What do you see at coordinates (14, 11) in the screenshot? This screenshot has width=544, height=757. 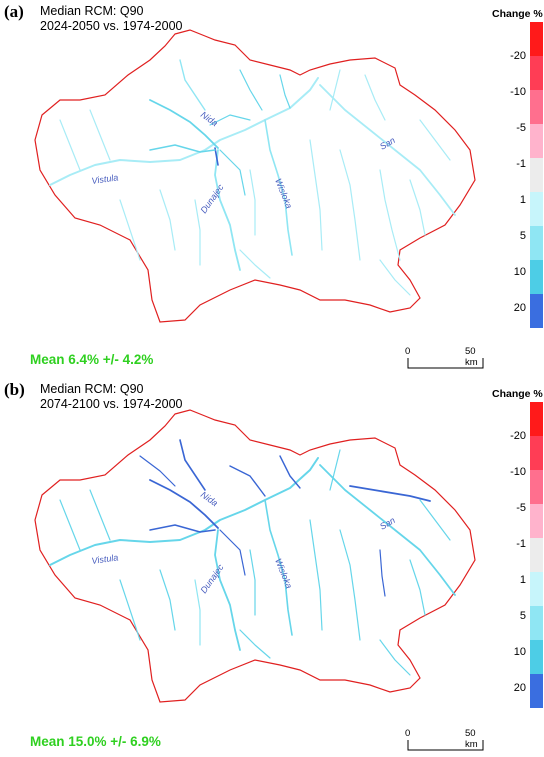 I see `panel-label: (a)` at bounding box center [14, 11].